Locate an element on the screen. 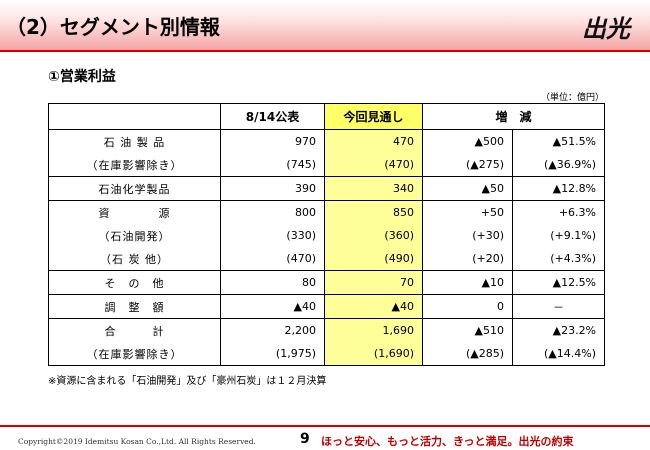 The width and height of the screenshot is (650, 450). pct-value: － is located at coordinates (558, 306).